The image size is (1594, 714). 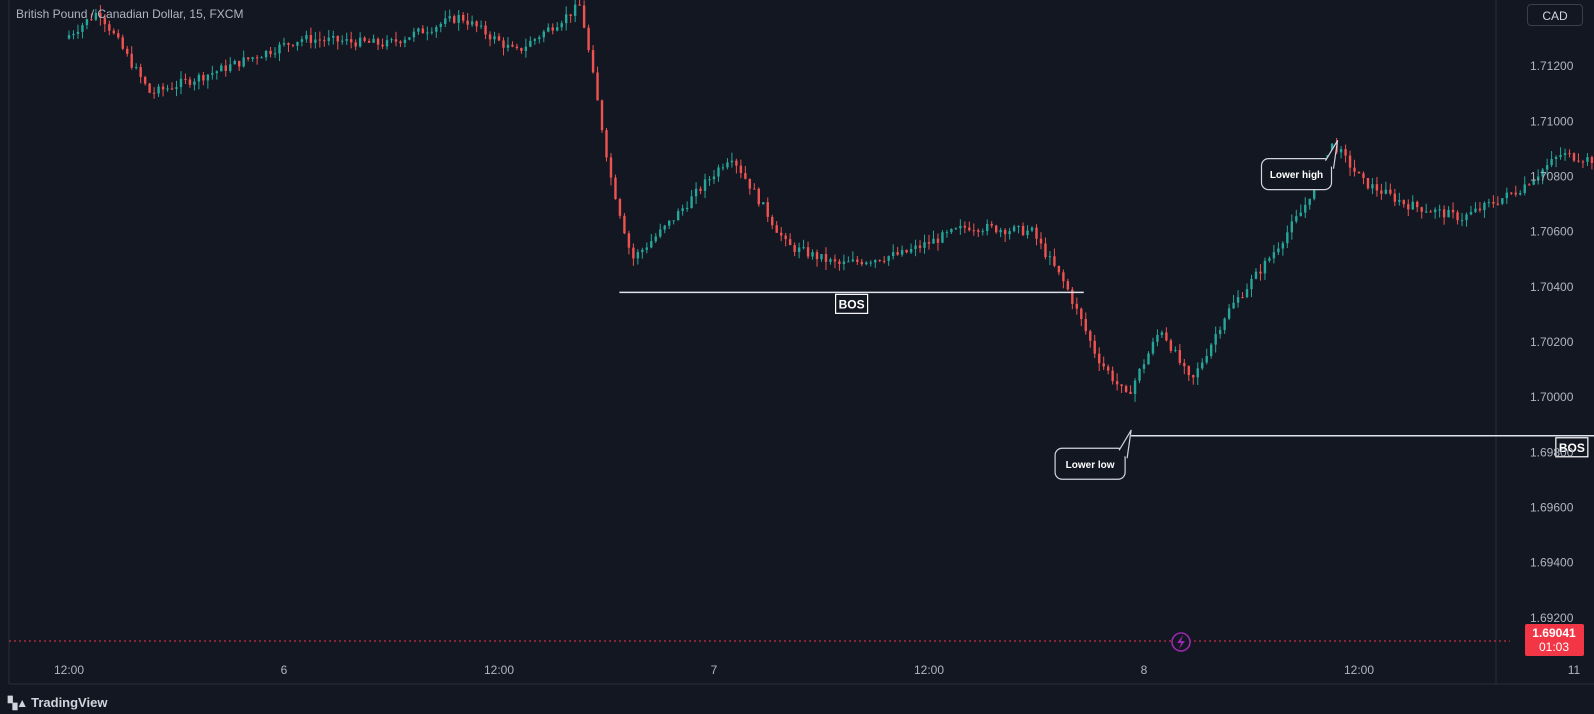 I want to click on currency-button: CAD, so click(x=1555, y=15).